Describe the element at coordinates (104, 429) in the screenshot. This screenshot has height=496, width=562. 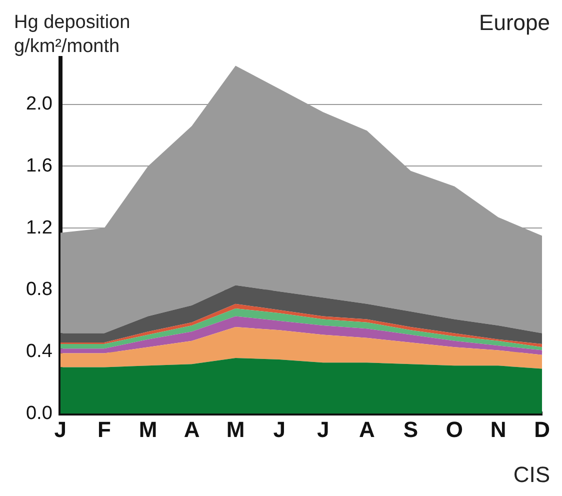
I see `x-tick-label: F` at that location.